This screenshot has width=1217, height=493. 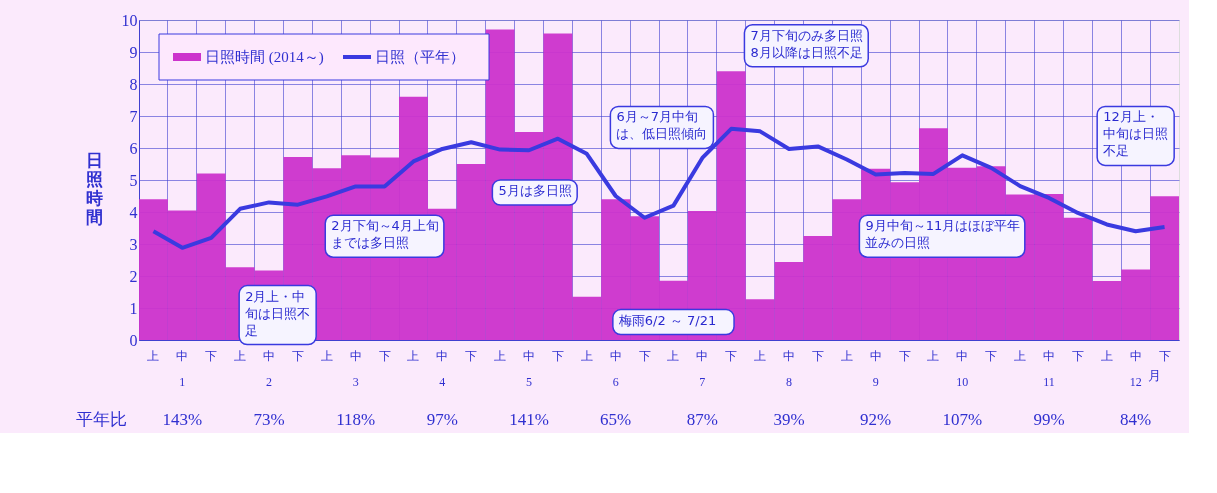 What do you see at coordinates (101, 419) in the screenshot?
I see `text: 平年比` at bounding box center [101, 419].